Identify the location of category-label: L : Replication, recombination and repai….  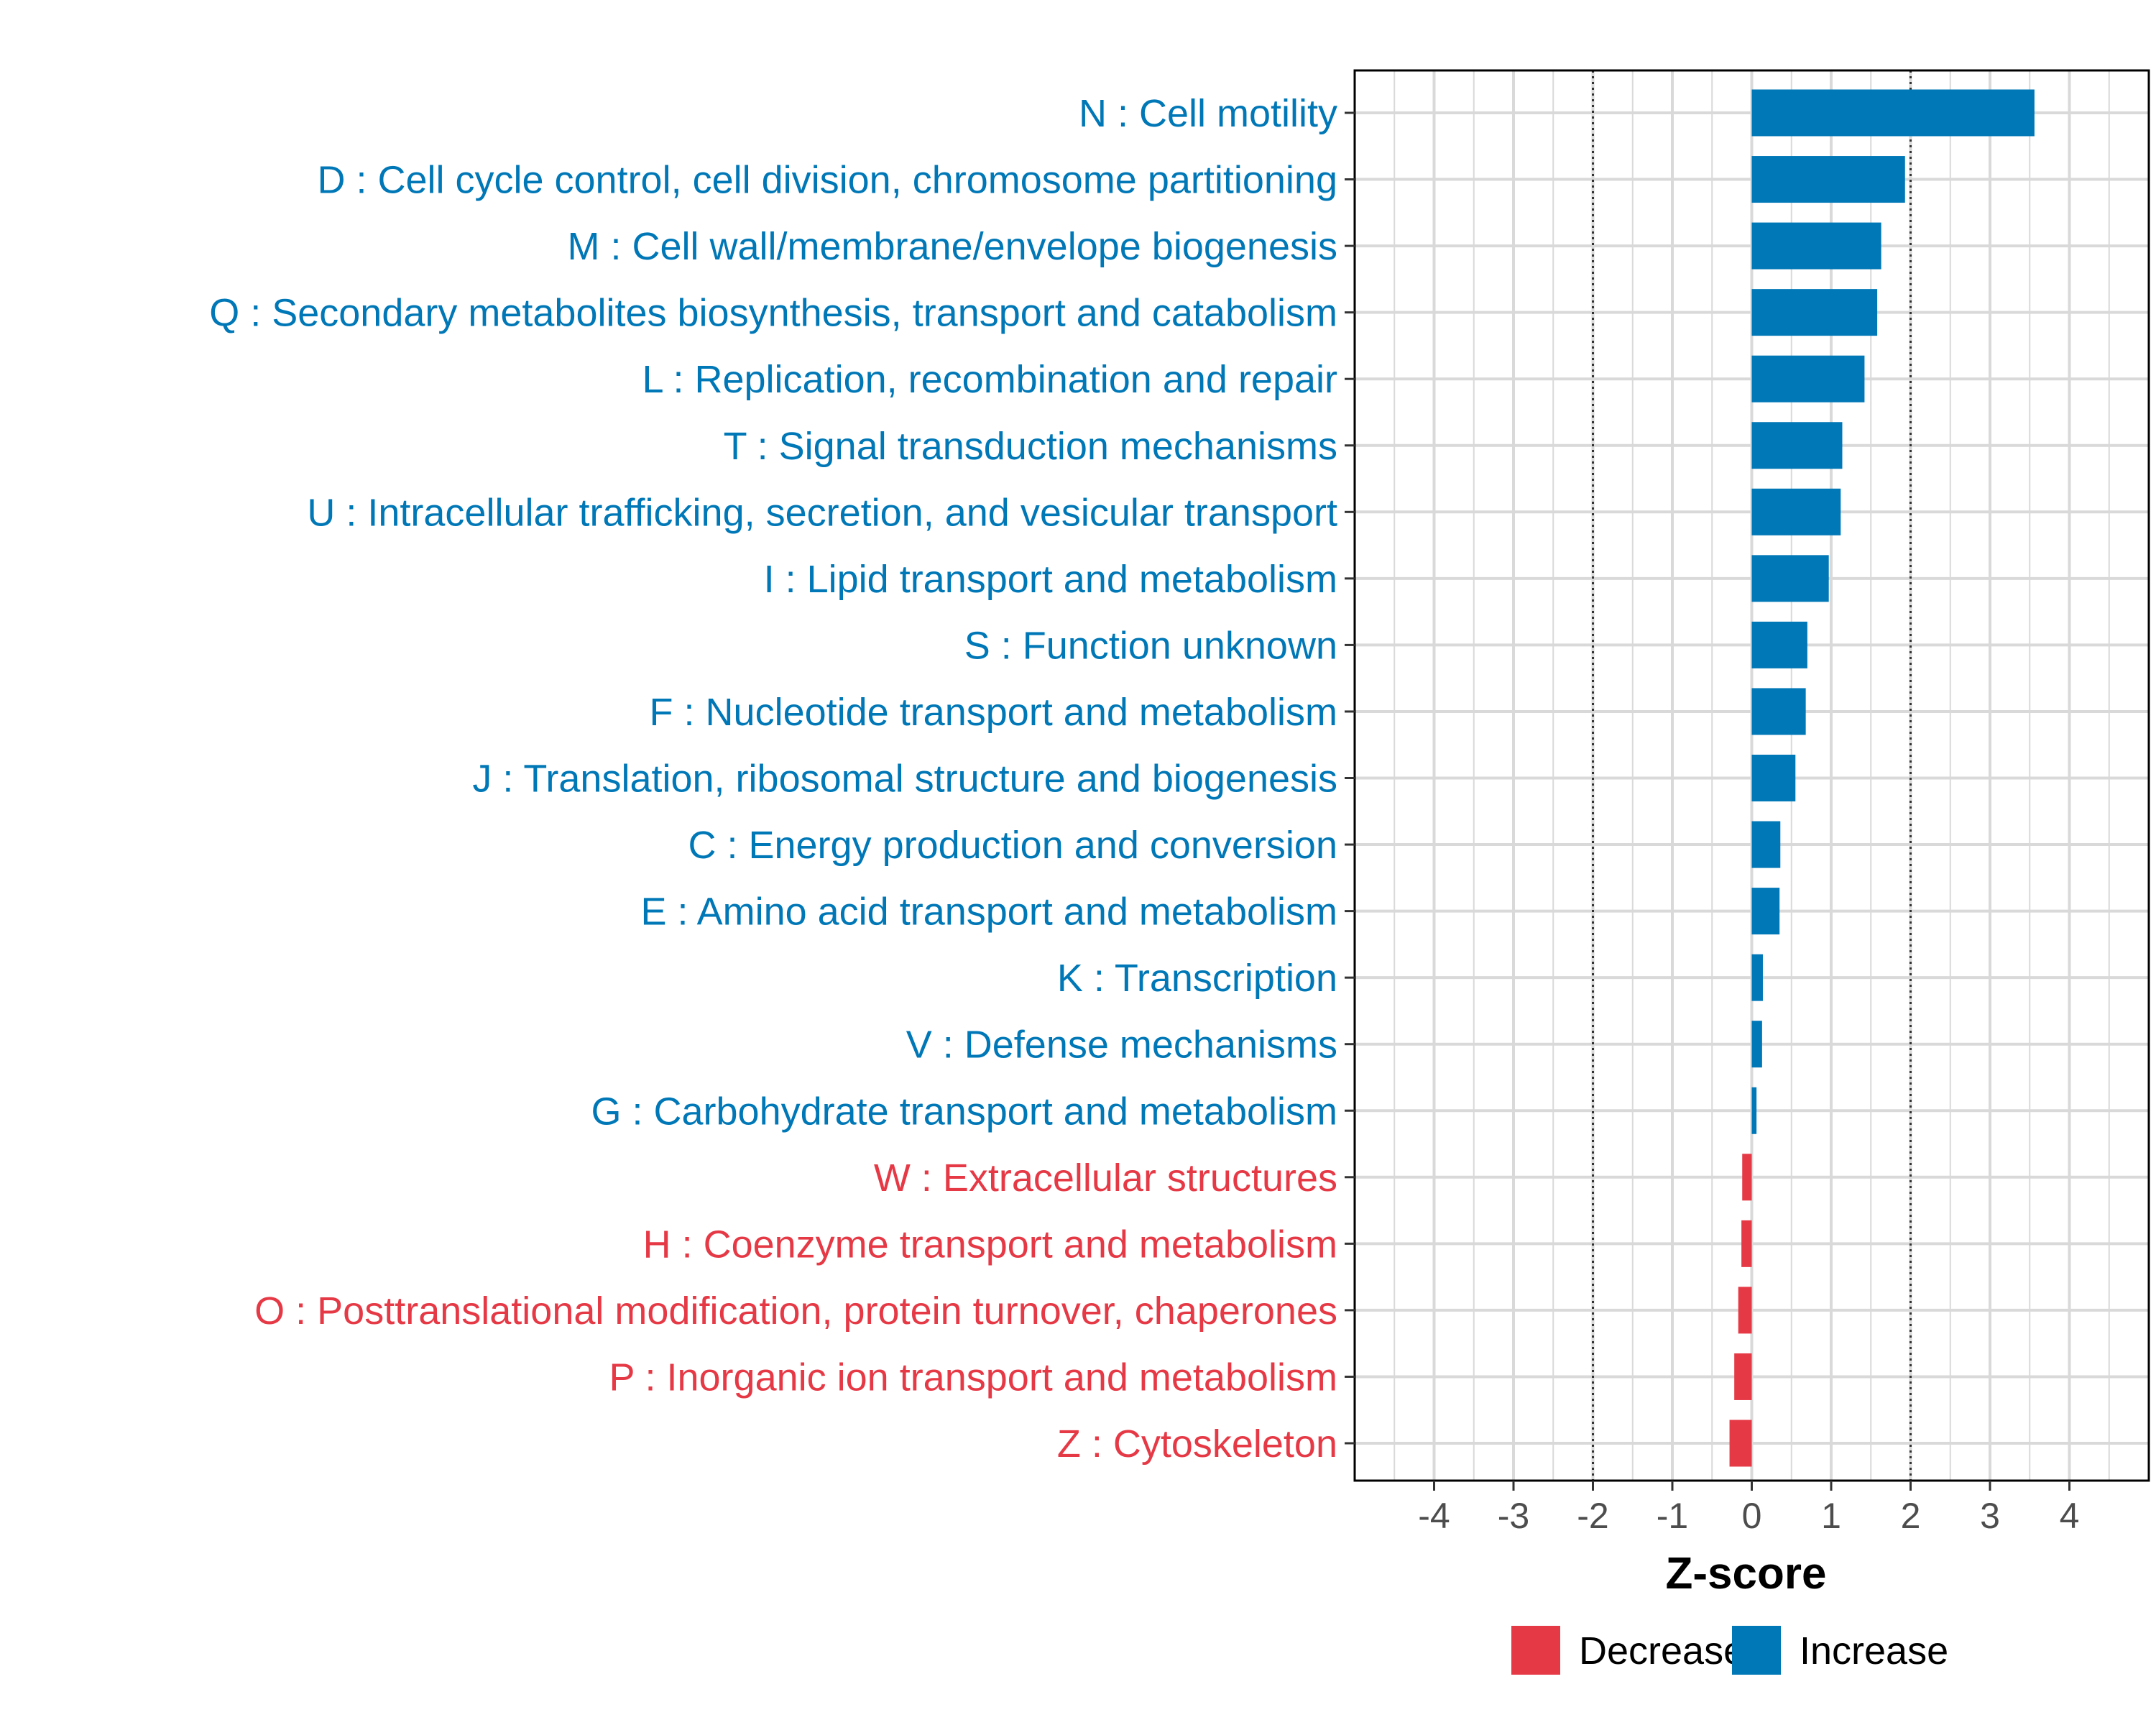
(990, 379).